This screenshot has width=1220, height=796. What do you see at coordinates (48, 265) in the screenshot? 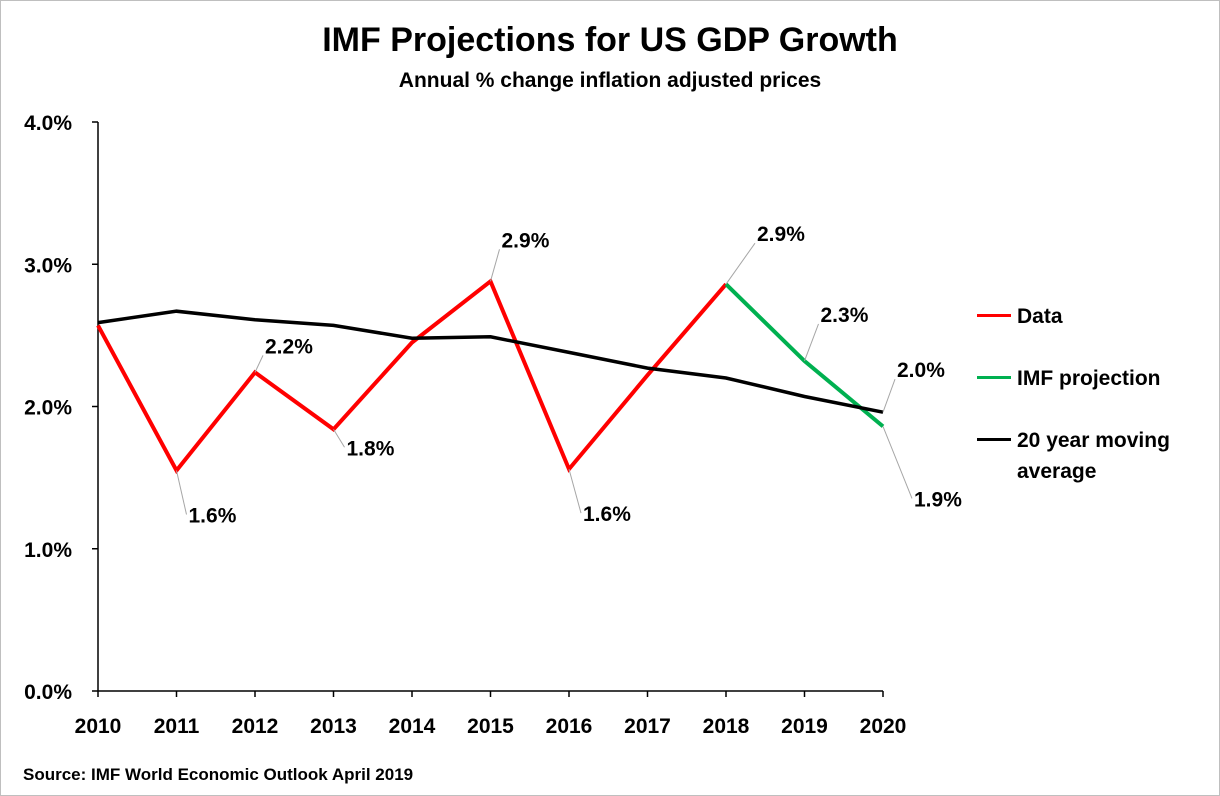
I see `y-tick-label: 3.0%` at bounding box center [48, 265].